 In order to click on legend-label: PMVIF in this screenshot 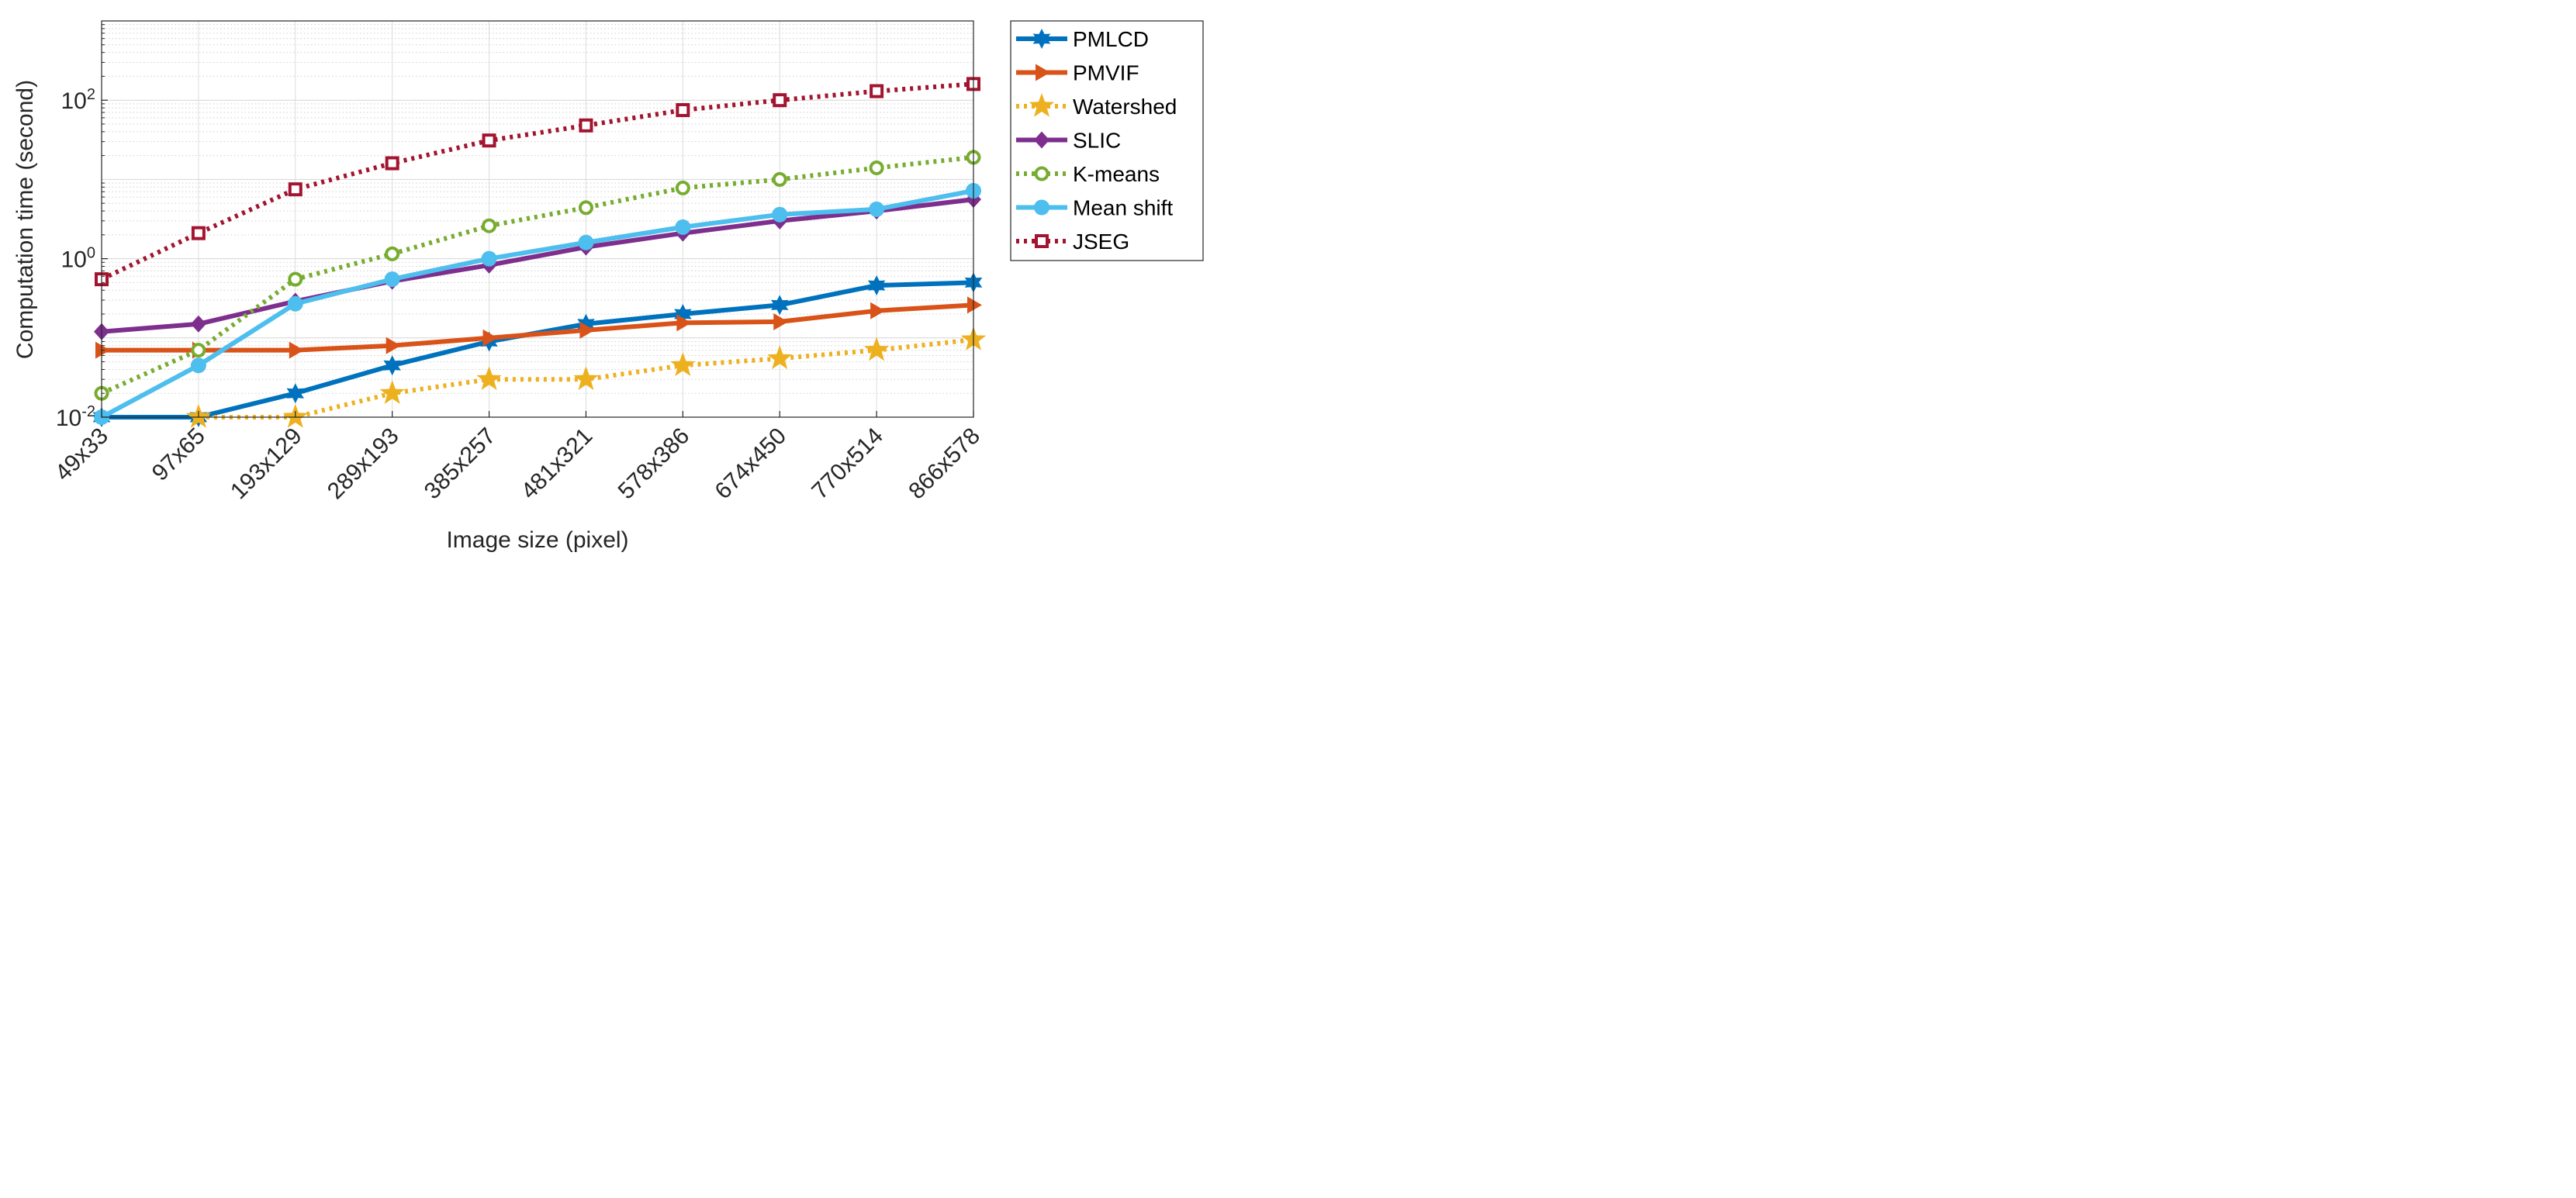, I will do `click(1106, 73)`.